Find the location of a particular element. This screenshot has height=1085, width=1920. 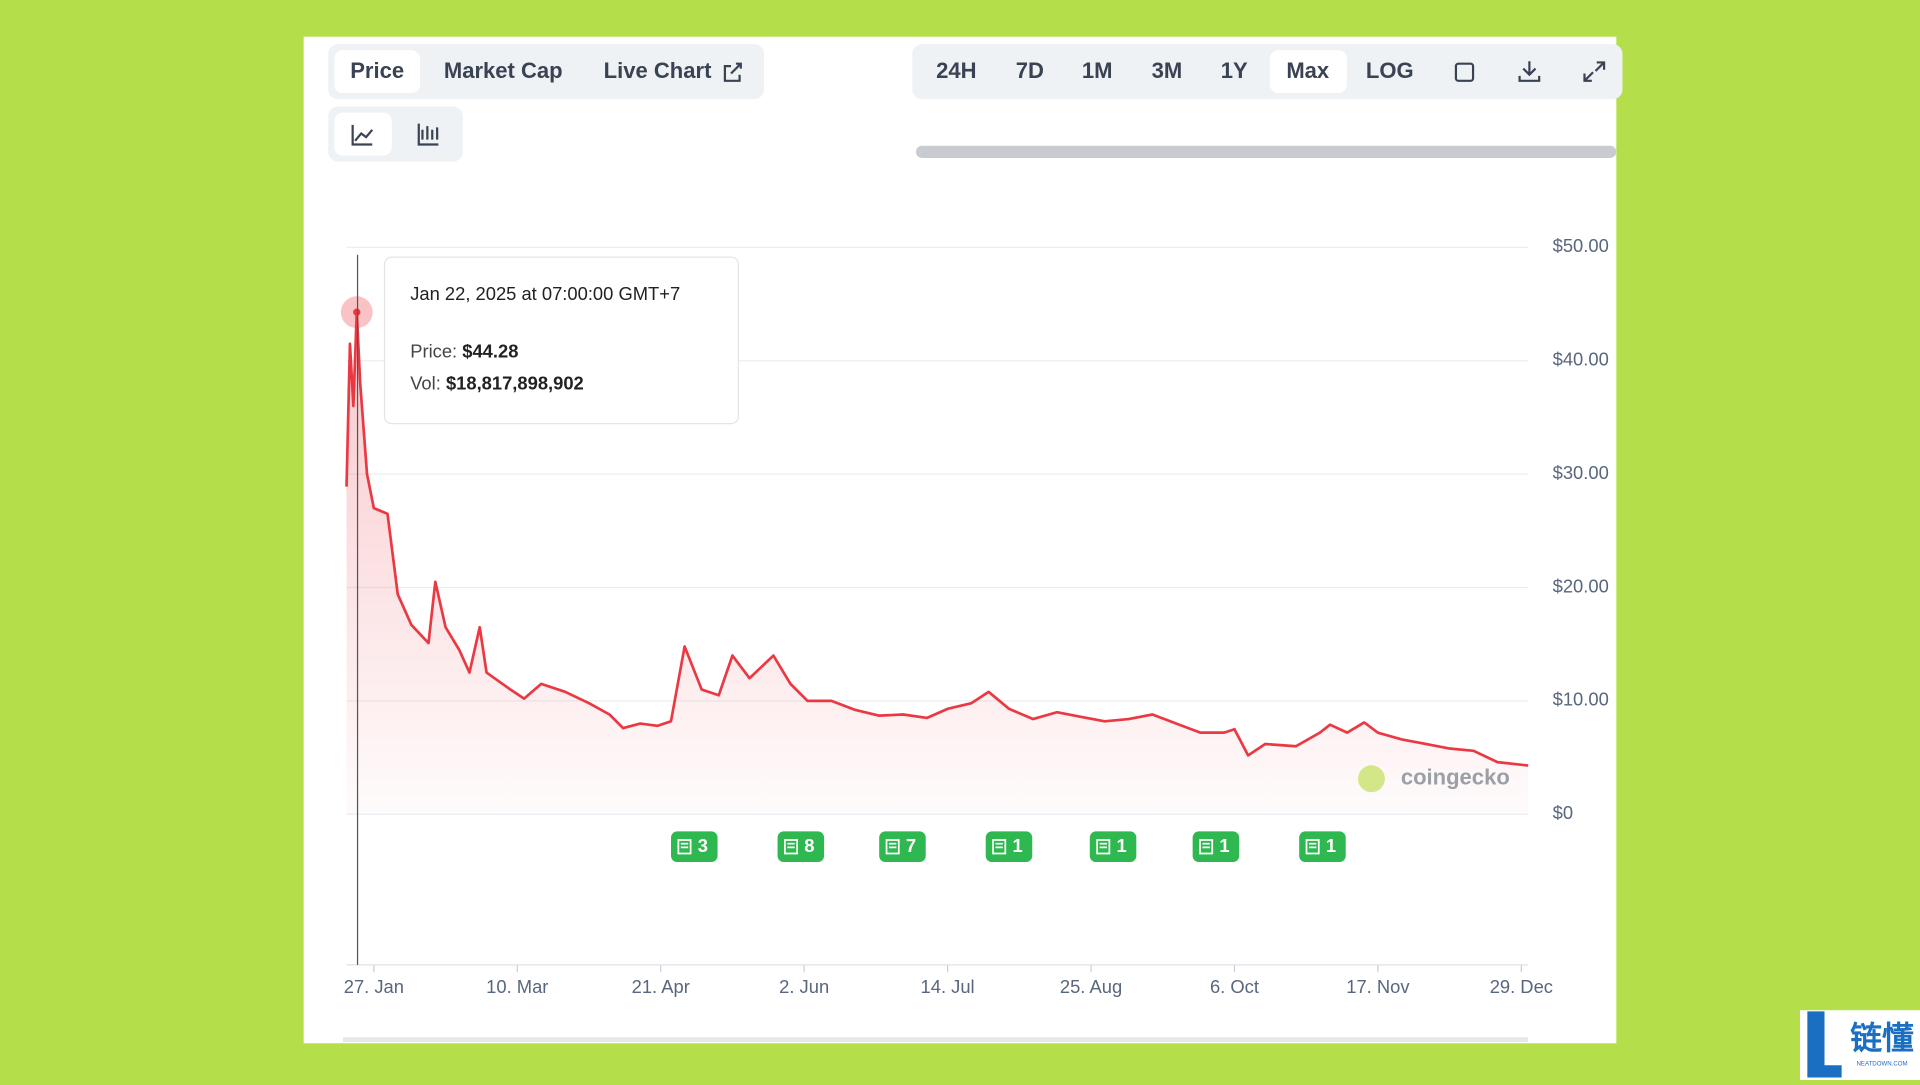

icons is located at coordinates (1530, 71).